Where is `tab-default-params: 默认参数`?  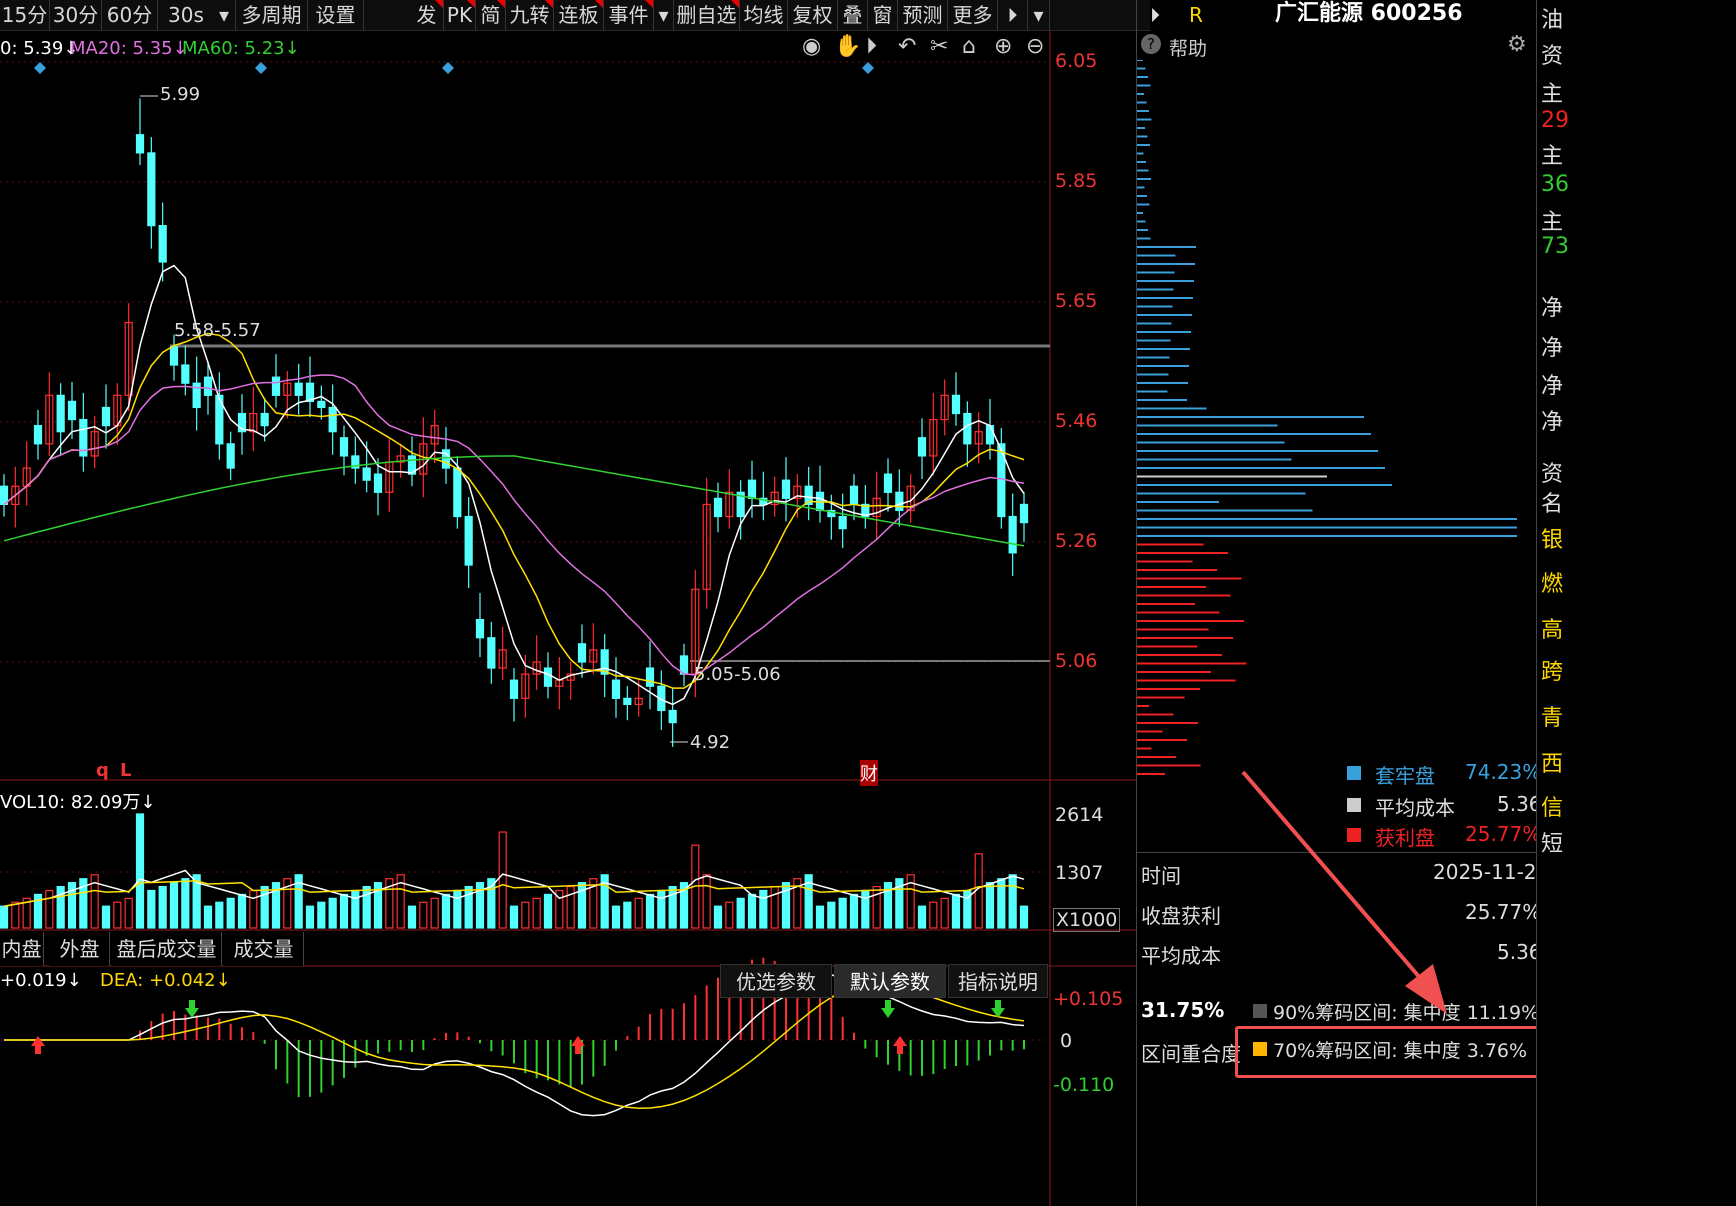 tab-default-params: 默认参数 is located at coordinates (890, 981).